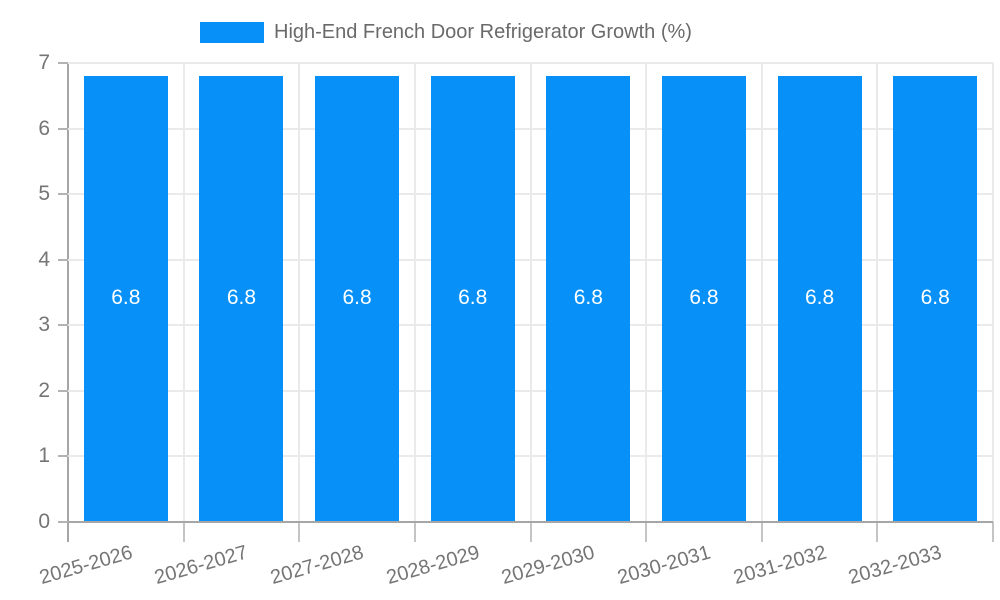 The height and width of the screenshot is (600, 1000). Describe the element at coordinates (44, 128) in the screenshot. I see `y-tick-label: 6` at that location.